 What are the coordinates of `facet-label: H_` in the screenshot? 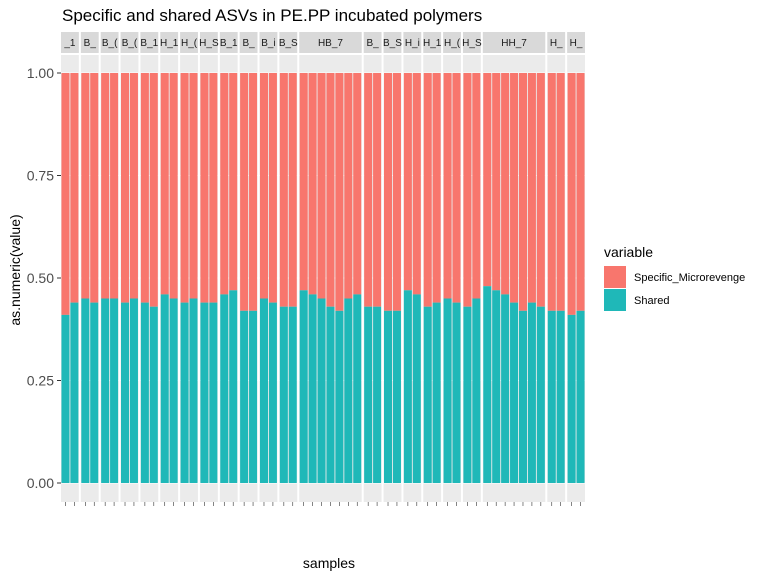 It's located at (576, 43).